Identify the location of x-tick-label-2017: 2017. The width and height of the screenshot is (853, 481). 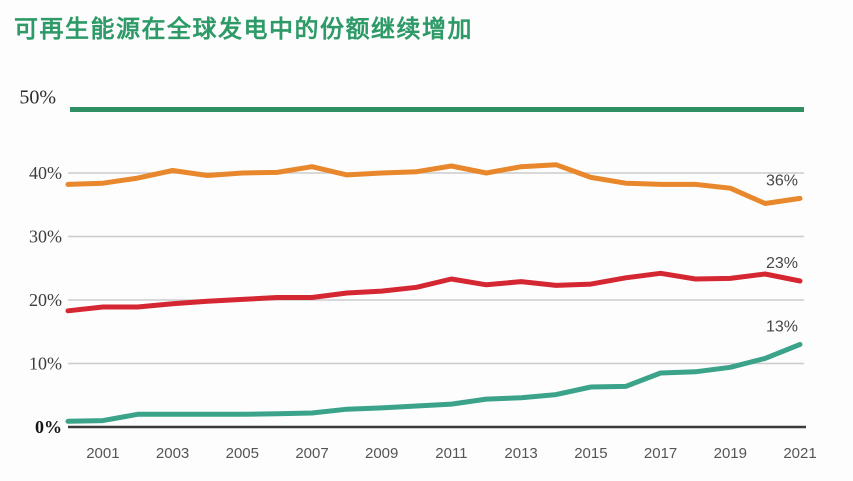
(660, 453).